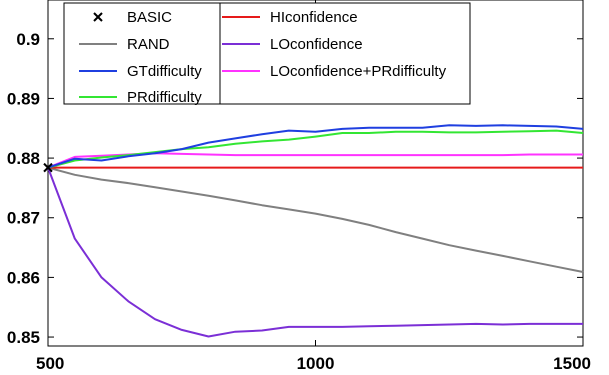 The height and width of the screenshot is (375, 609). I want to click on x-tick-label: 500, so click(50, 363).